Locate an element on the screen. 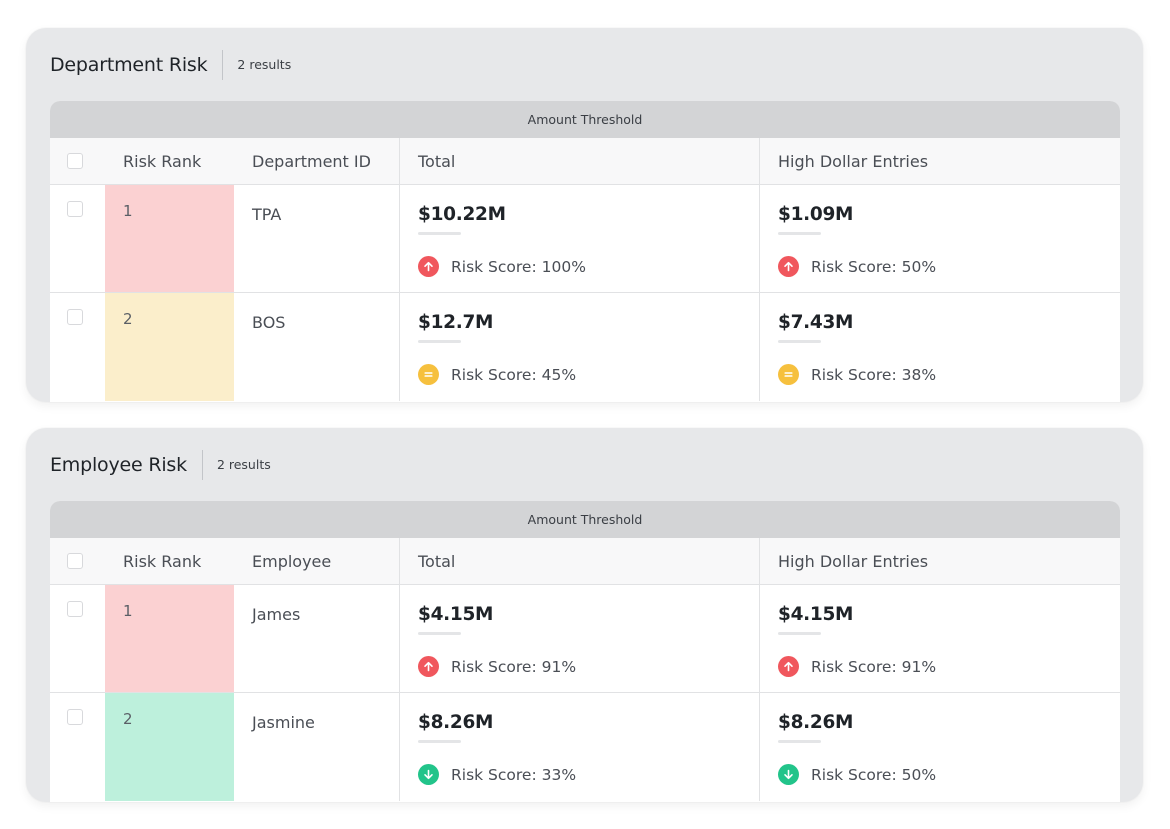  risk-score: Risk Score: 45% is located at coordinates (497, 374).